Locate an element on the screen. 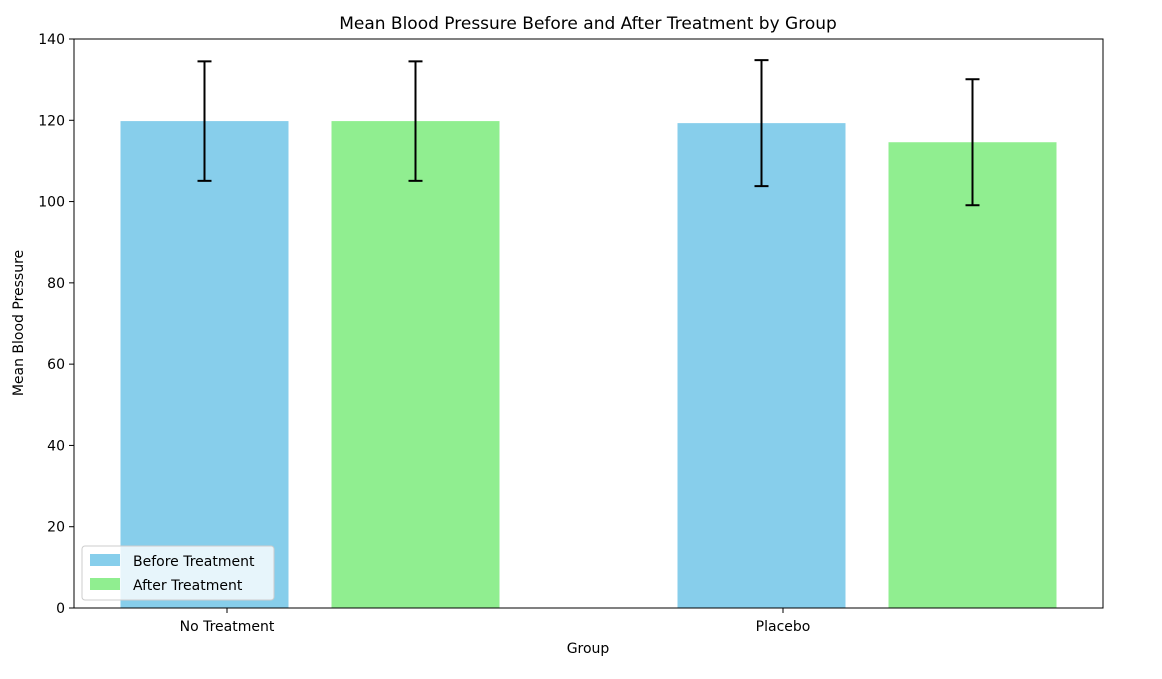 This screenshot has width=1162, height=679. y-axis: 0 20 40 60 80 100 120 140 is located at coordinates (56, 324).